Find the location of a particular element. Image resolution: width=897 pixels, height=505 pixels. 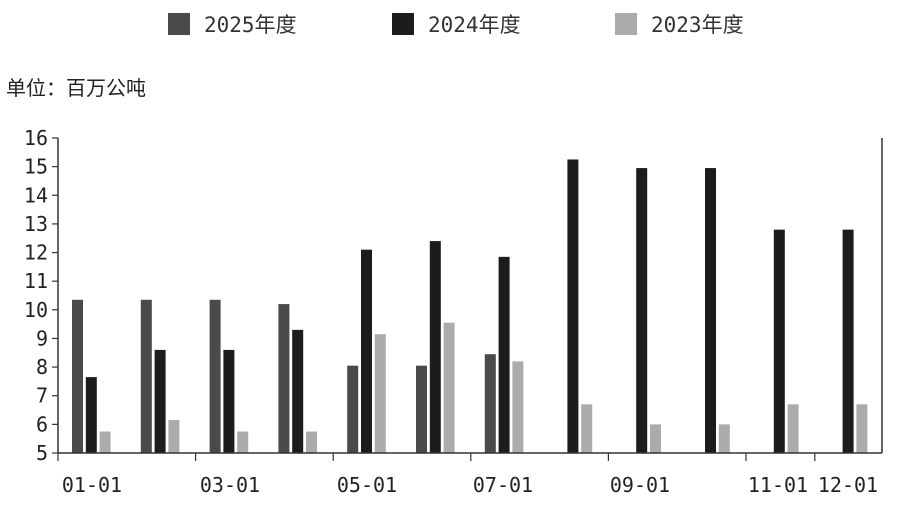

bar-s2-c3 is located at coordinates (311, 442).